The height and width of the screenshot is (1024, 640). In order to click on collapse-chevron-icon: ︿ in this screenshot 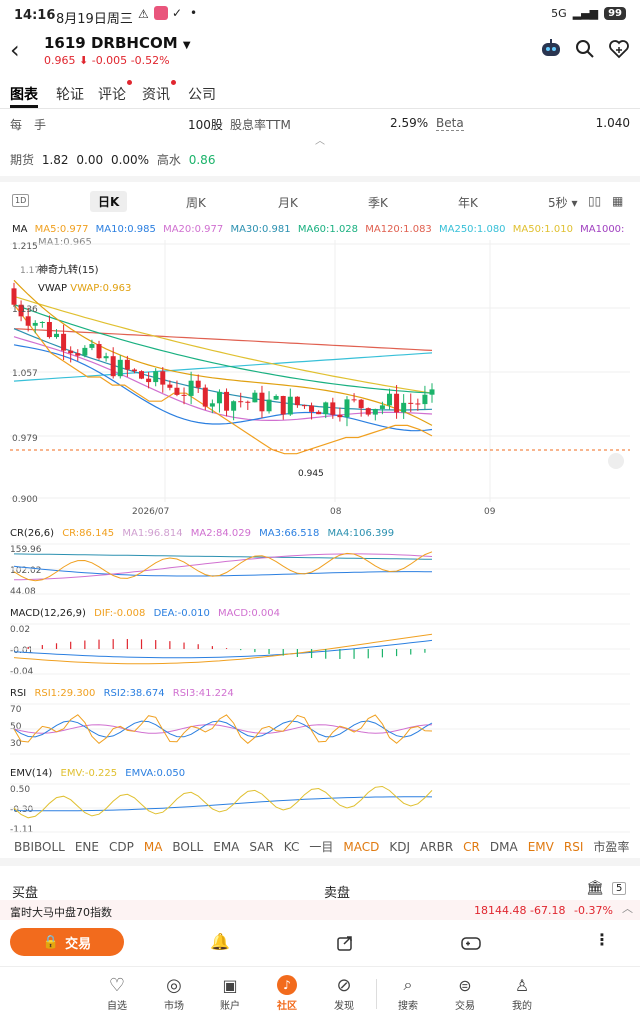, I will do `click(320, 141)`.